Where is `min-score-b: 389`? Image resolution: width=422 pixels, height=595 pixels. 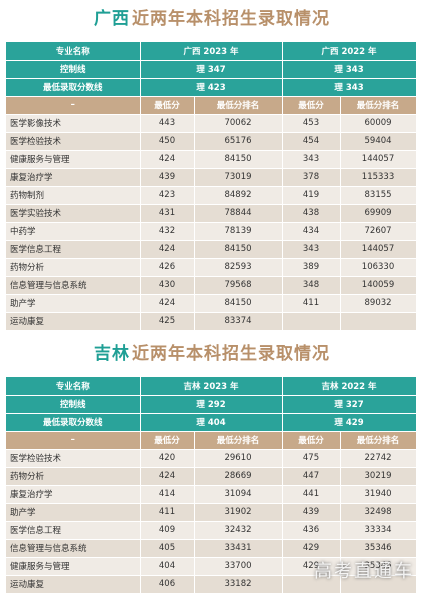 min-score-b: 389 is located at coordinates (311, 267).